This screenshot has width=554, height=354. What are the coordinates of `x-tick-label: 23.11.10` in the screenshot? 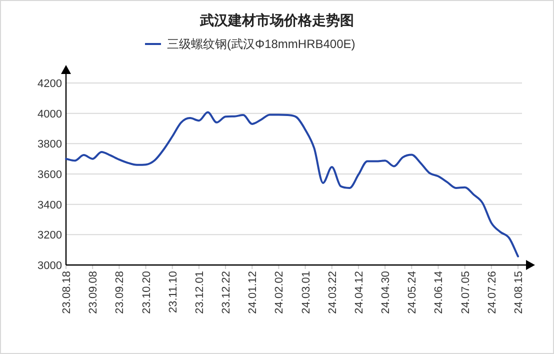 It's located at (173, 292).